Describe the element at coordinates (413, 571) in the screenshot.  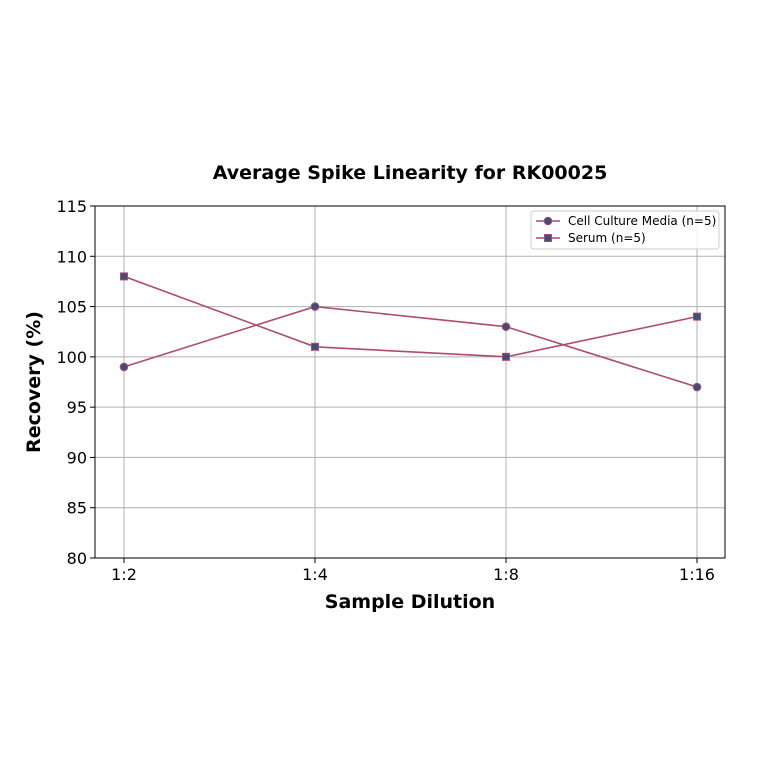
I see `x-axis-ticks: 1:2 1:4 1:8 1:16` at that location.